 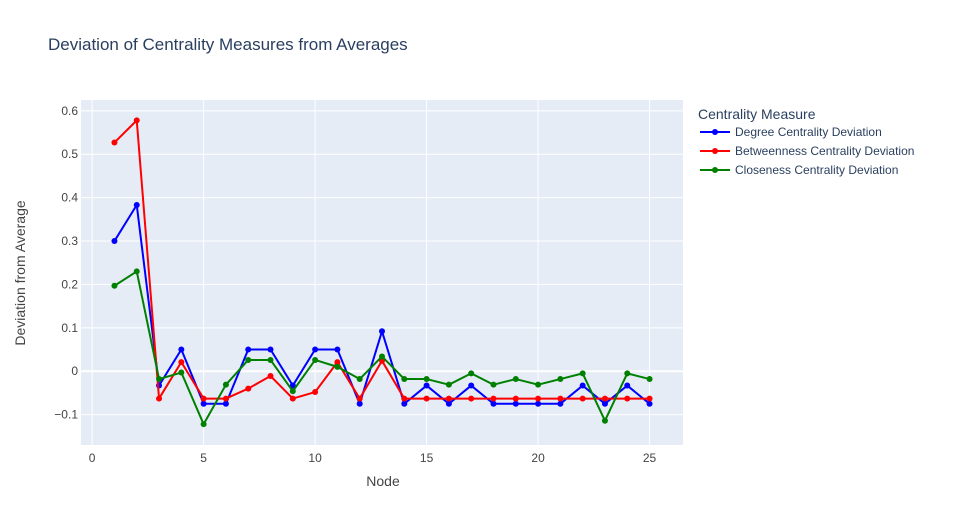 What do you see at coordinates (373, 458) in the screenshot?
I see `x-axis: 0 5 10 15 20 25` at bounding box center [373, 458].